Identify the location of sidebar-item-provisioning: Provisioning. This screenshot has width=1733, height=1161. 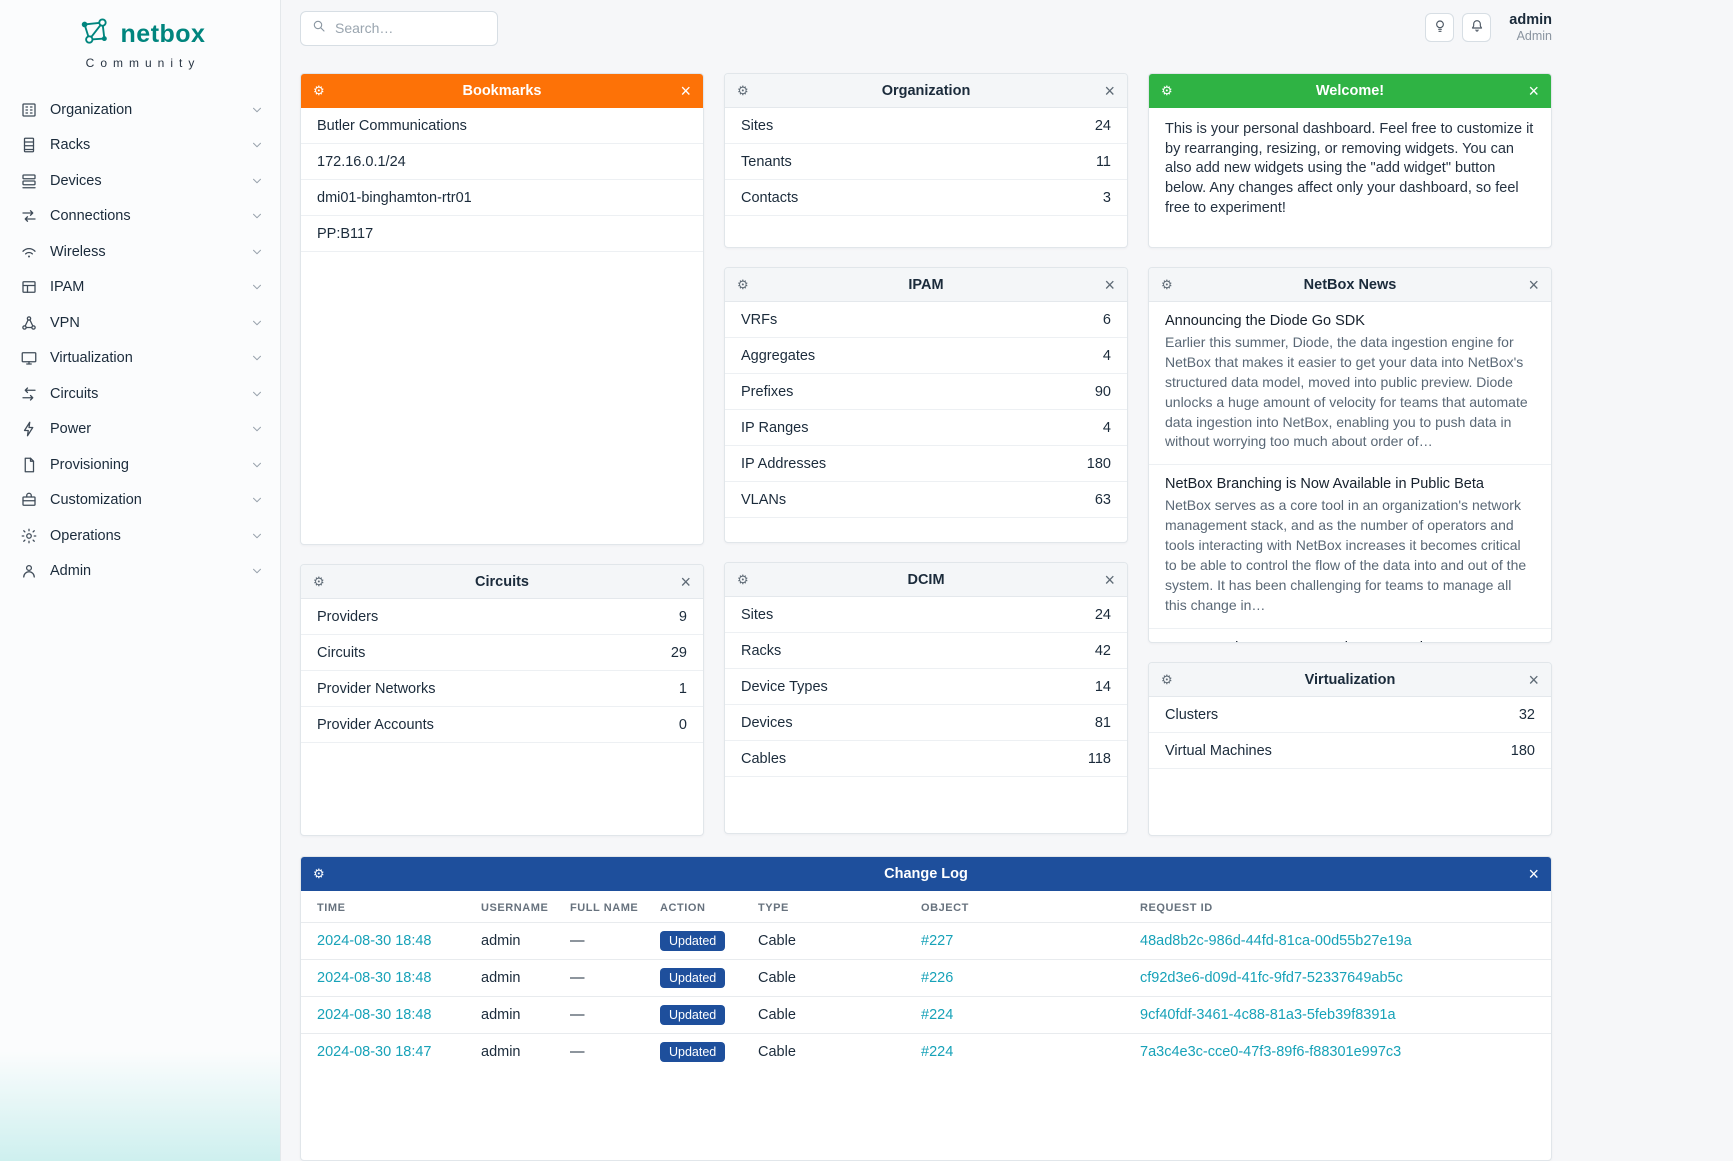
(140, 465).